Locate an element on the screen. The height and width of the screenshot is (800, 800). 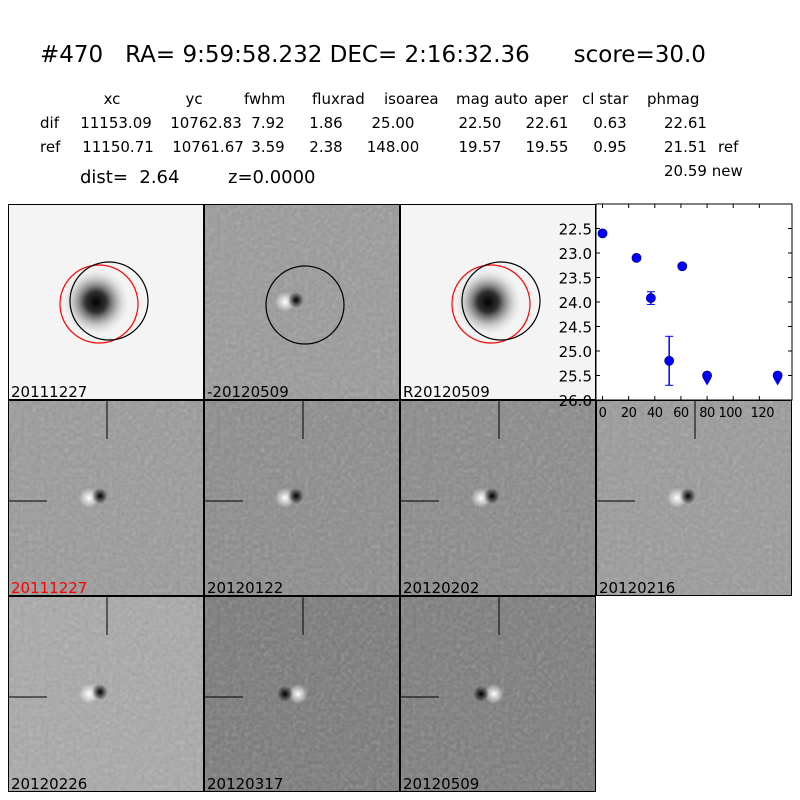
table-cell: 0.63 is located at coordinates (610, 123).